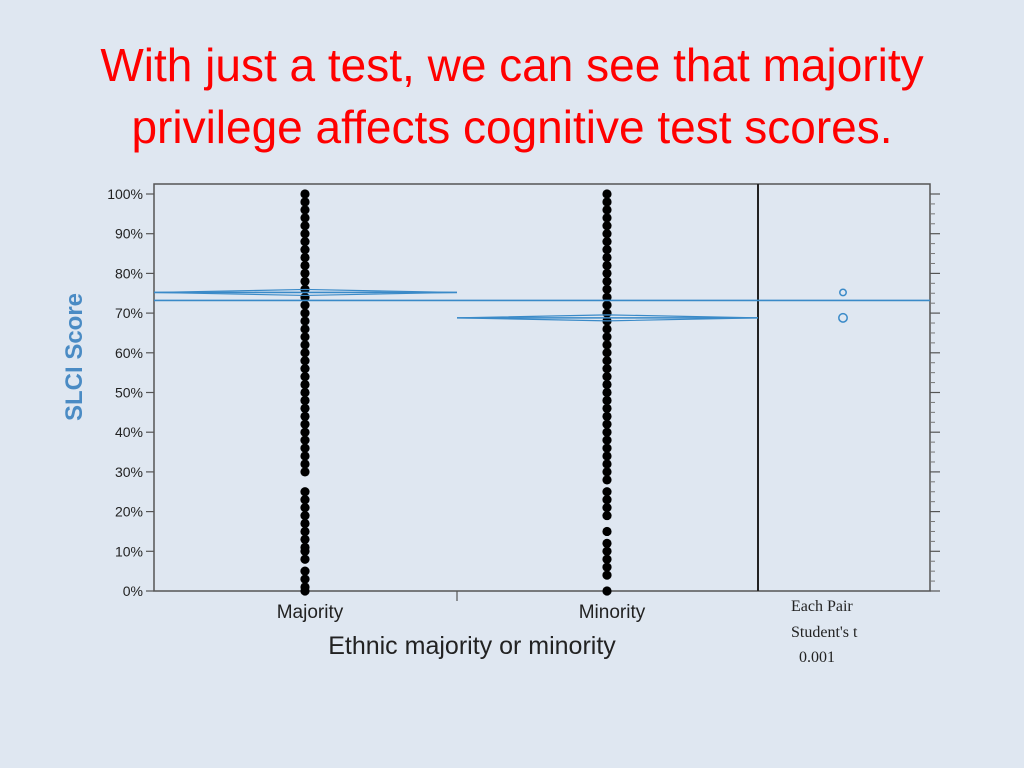 Image resolution: width=1024 pixels, height=768 pixels. What do you see at coordinates (129, 432) in the screenshot?
I see `y-tick-label: 40%` at bounding box center [129, 432].